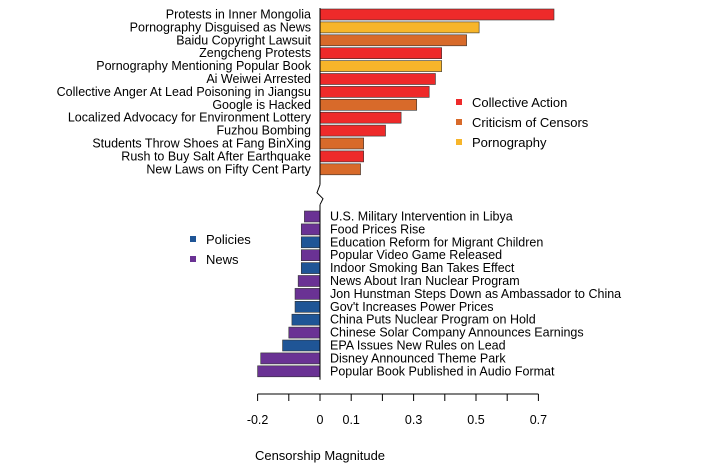  I want to click on bar-protests-in-inner-mongolia, so click(437, 14).